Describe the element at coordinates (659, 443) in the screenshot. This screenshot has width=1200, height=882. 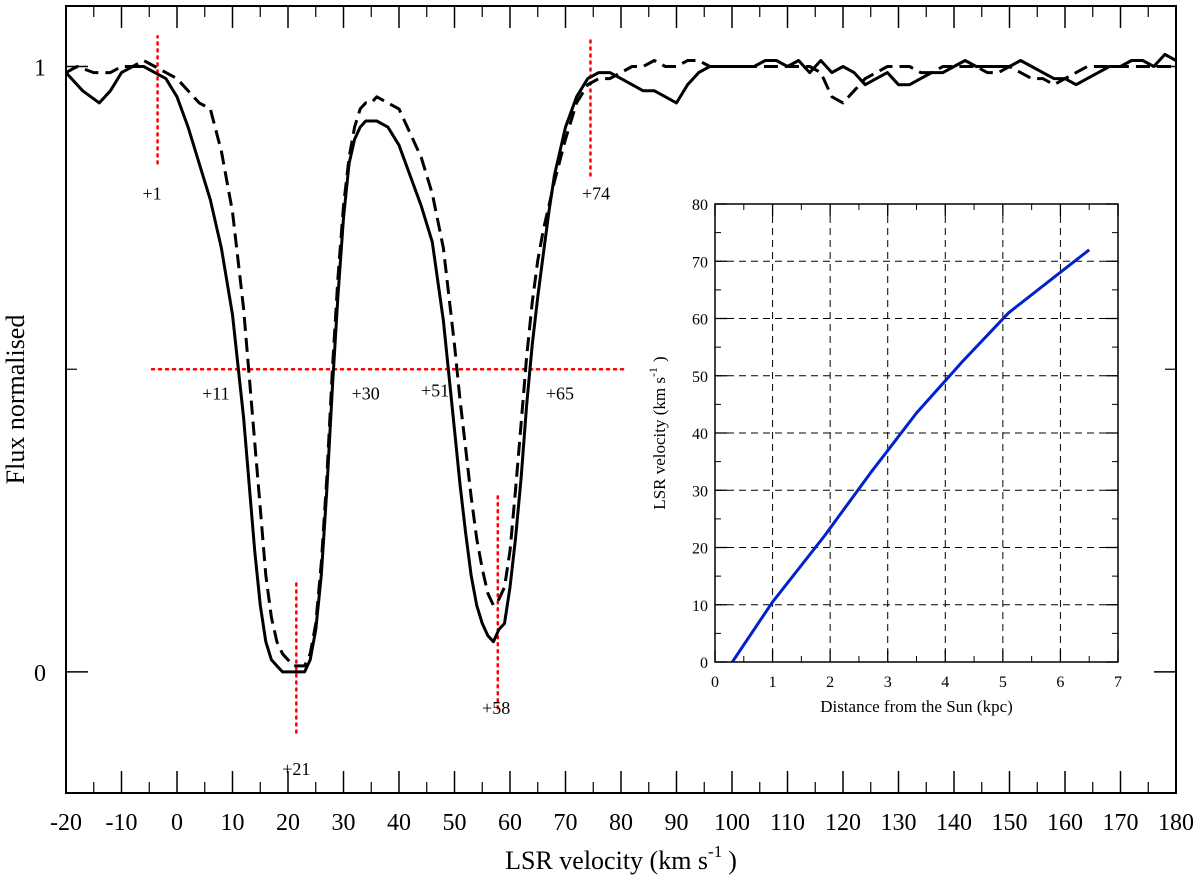
I see `inset-y-axis-title-text: LSR velocity (km s` at that location.